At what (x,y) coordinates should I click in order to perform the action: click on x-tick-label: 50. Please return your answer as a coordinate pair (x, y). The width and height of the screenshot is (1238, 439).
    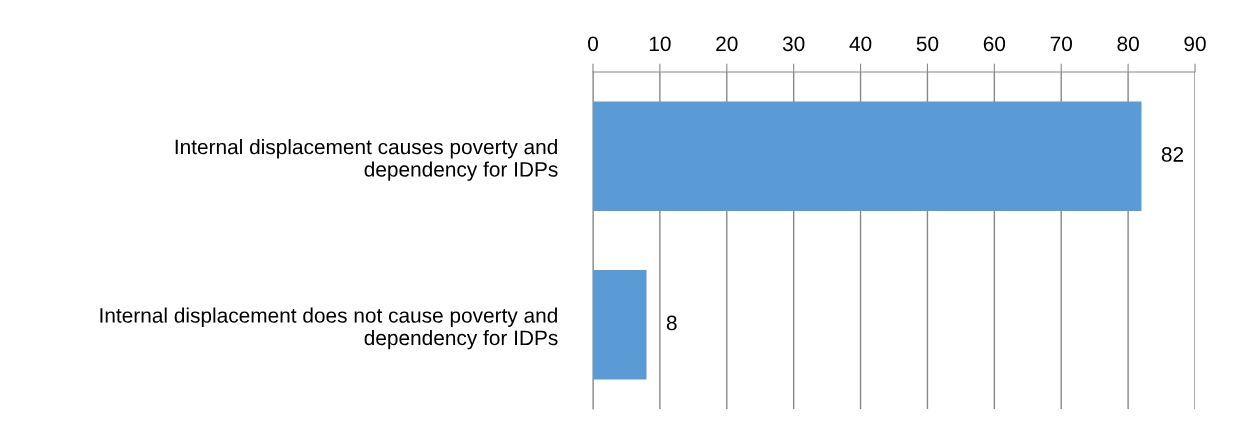
    Looking at the image, I should click on (927, 44).